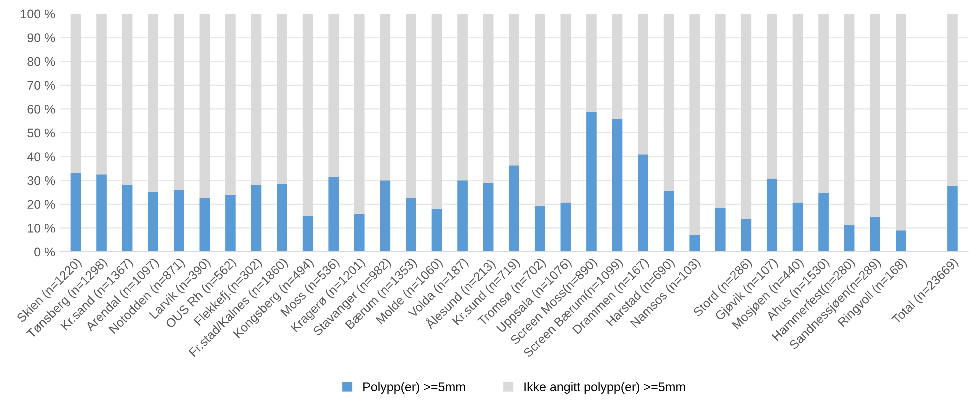  Describe the element at coordinates (41, 157) in the screenshot. I see `y-tick-label: 40 %` at that location.